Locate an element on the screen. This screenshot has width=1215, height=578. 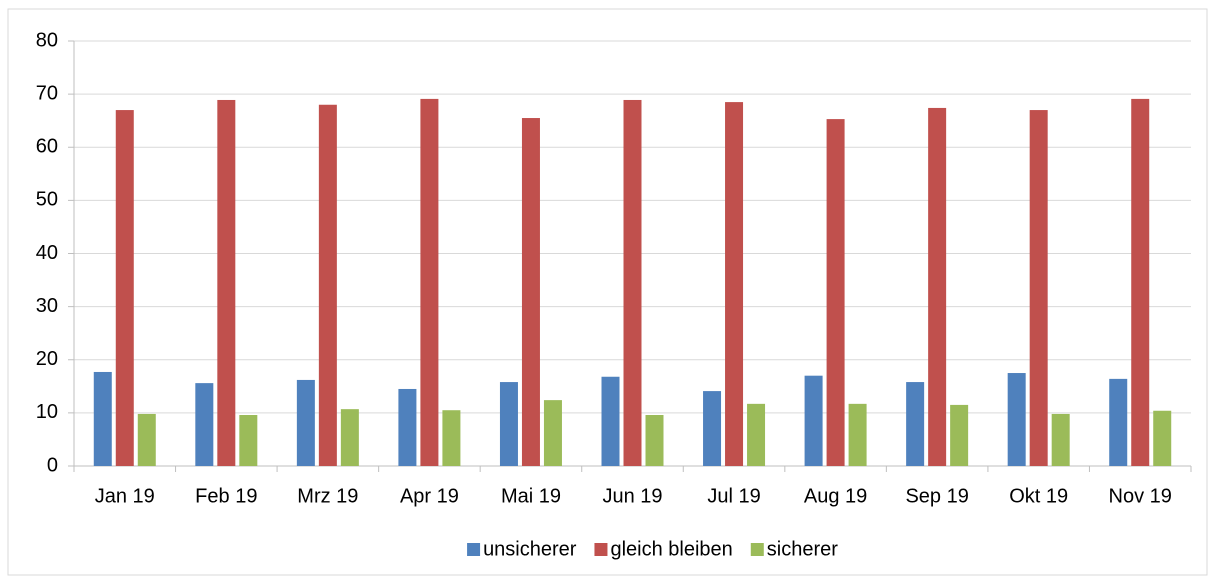
y-tick-label: 10 is located at coordinates (47, 412).